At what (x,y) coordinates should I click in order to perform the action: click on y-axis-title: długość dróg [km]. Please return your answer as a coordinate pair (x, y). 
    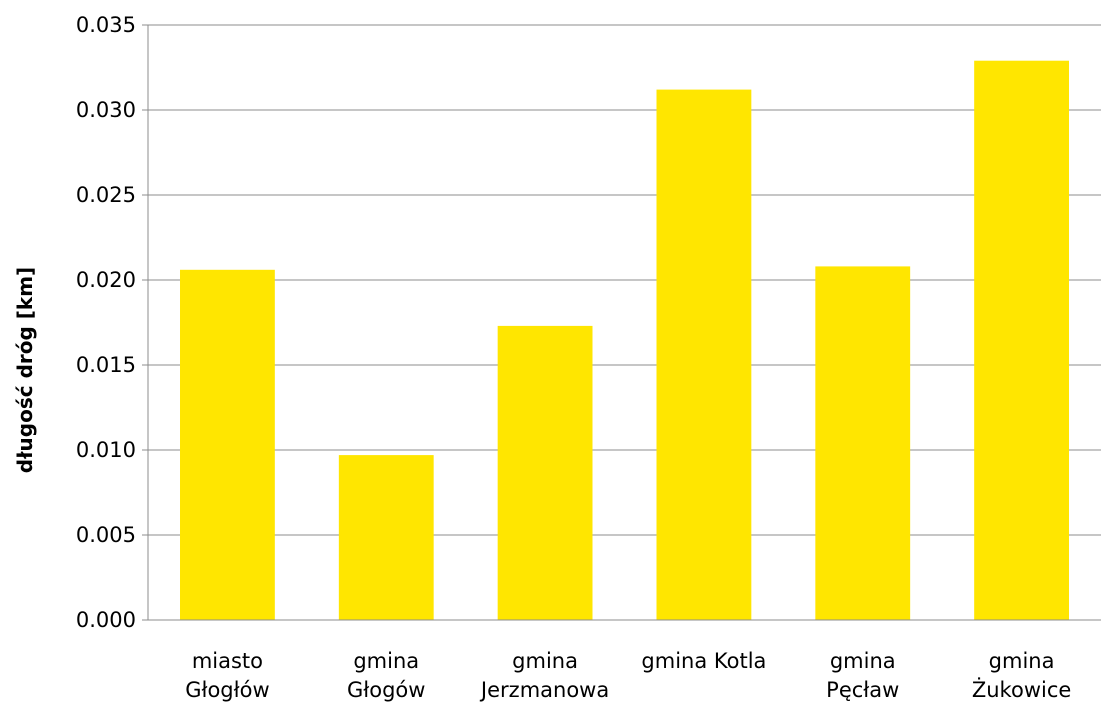
    Looking at the image, I should click on (25, 370).